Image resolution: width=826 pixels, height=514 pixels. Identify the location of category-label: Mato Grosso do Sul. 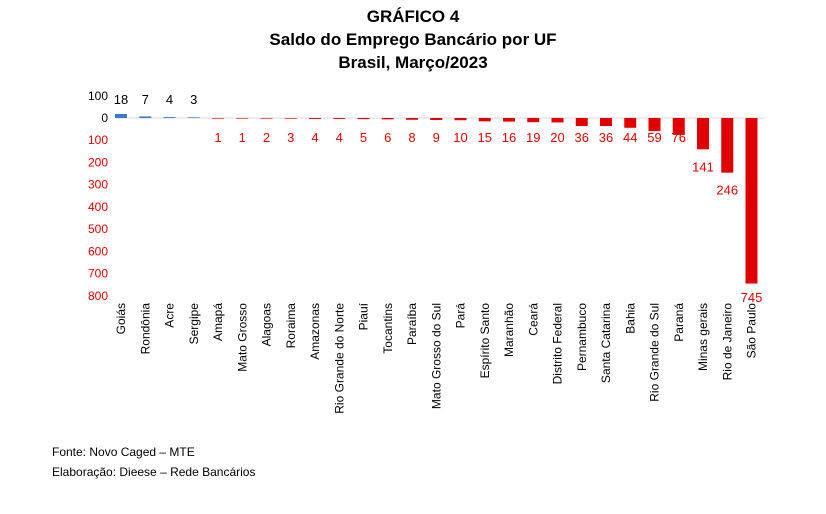
(436, 356).